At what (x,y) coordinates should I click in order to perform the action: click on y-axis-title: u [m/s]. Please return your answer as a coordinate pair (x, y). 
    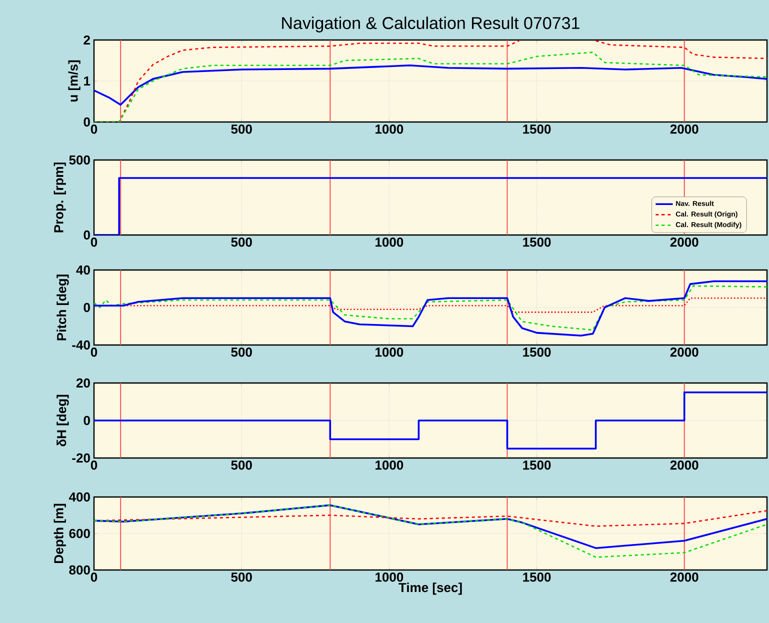
    Looking at the image, I should click on (74, 81).